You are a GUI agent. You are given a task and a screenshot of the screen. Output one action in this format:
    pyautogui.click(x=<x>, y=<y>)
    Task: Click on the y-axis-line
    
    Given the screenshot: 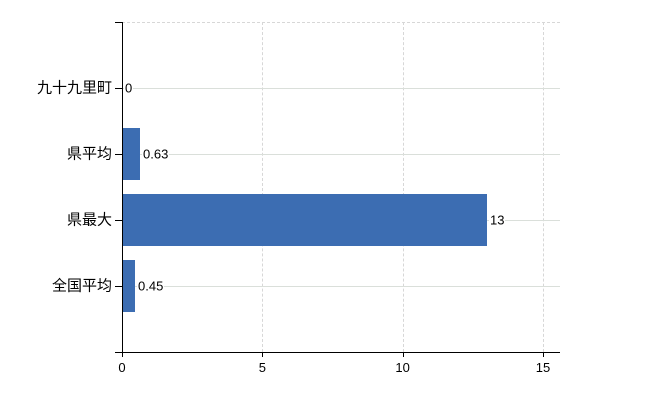 What is the action you would take?
    pyautogui.click(x=122, y=187)
    